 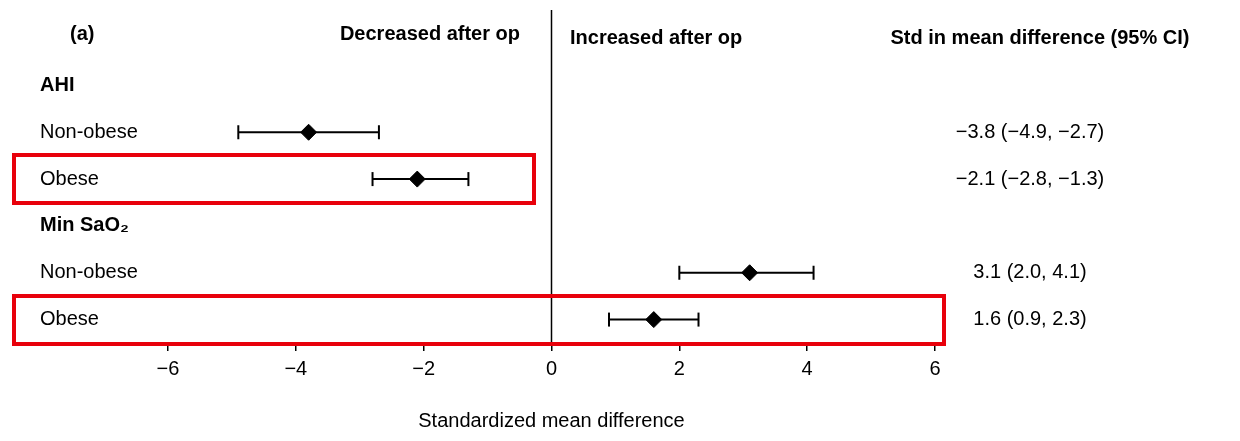 I want to click on y-tick-label: AHI, so click(x=57, y=83).